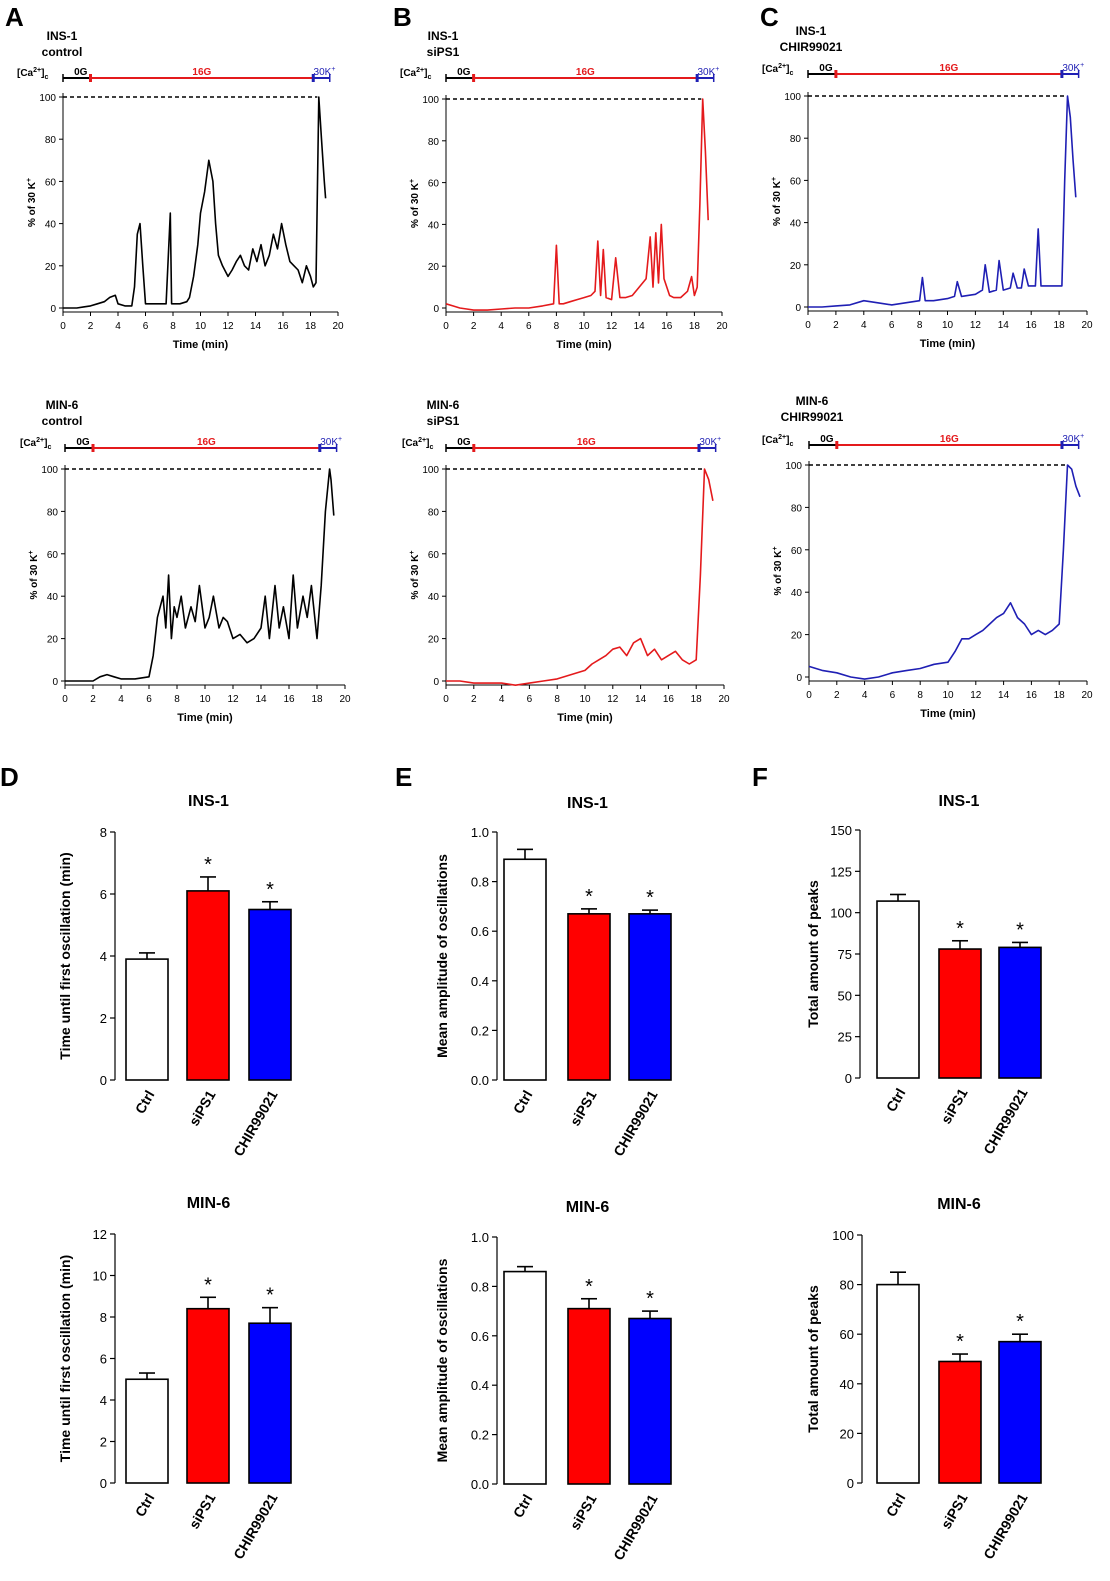 This screenshot has width=1110, height=1581. I want to click on bar-title: INS-1, so click(959, 801).